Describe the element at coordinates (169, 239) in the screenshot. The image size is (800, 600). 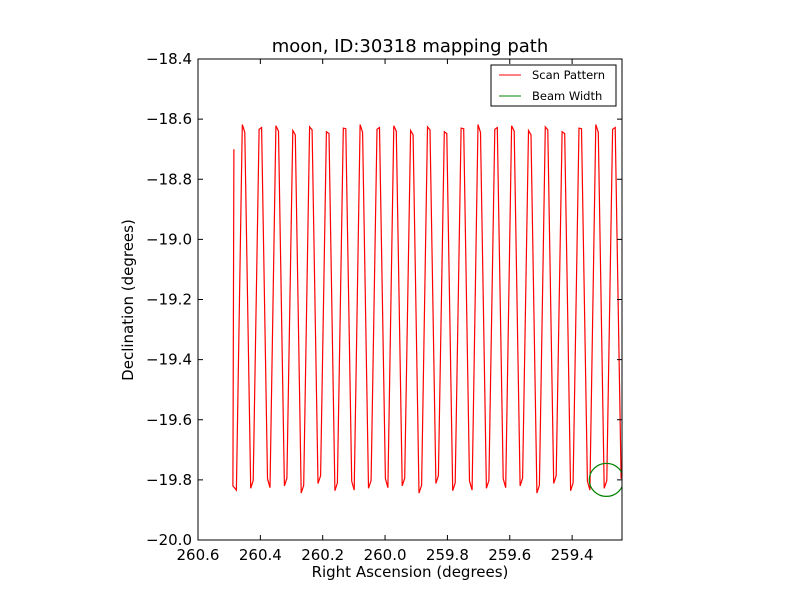
I see `y-tick-label: −19.0` at that location.